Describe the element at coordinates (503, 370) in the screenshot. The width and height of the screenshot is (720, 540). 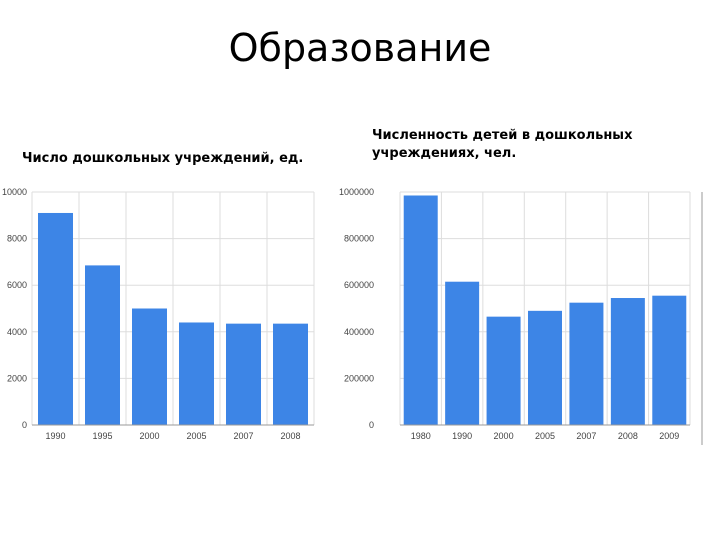
I see `chart-2-bar-2000` at that location.